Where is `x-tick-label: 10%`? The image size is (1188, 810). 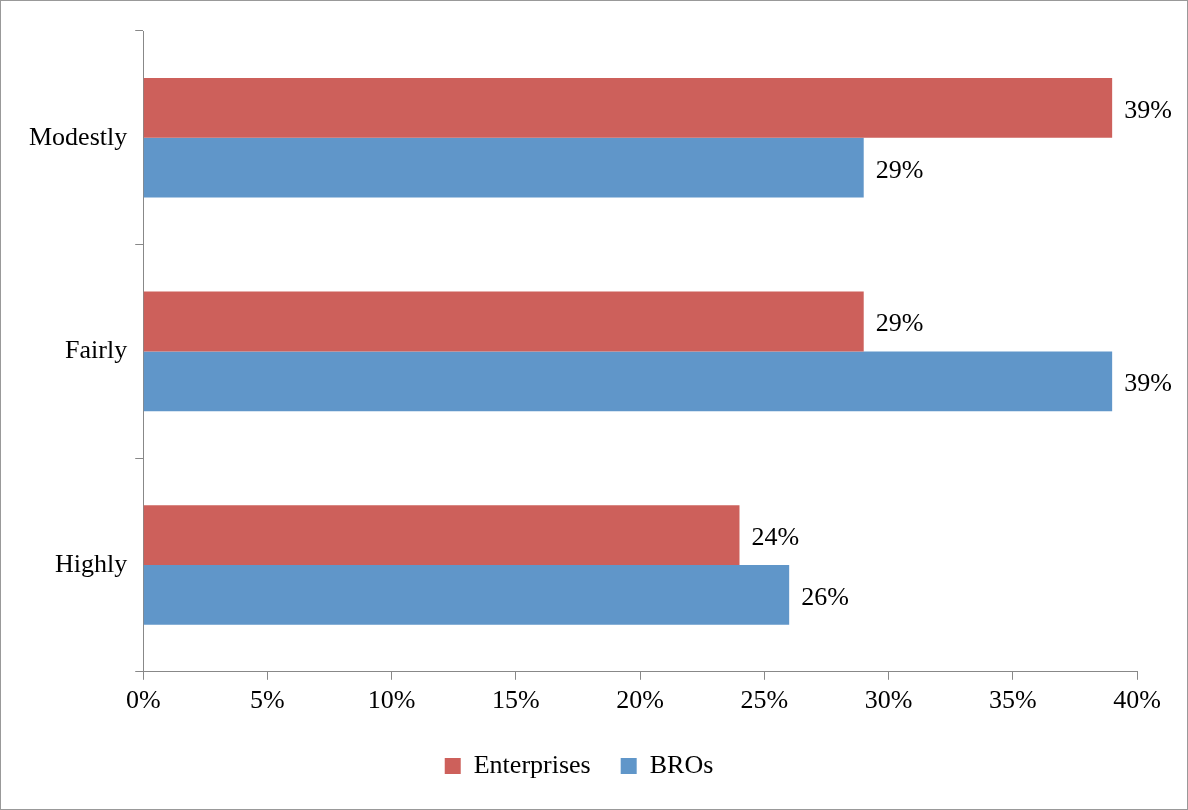
x-tick-label: 10% is located at coordinates (391, 700).